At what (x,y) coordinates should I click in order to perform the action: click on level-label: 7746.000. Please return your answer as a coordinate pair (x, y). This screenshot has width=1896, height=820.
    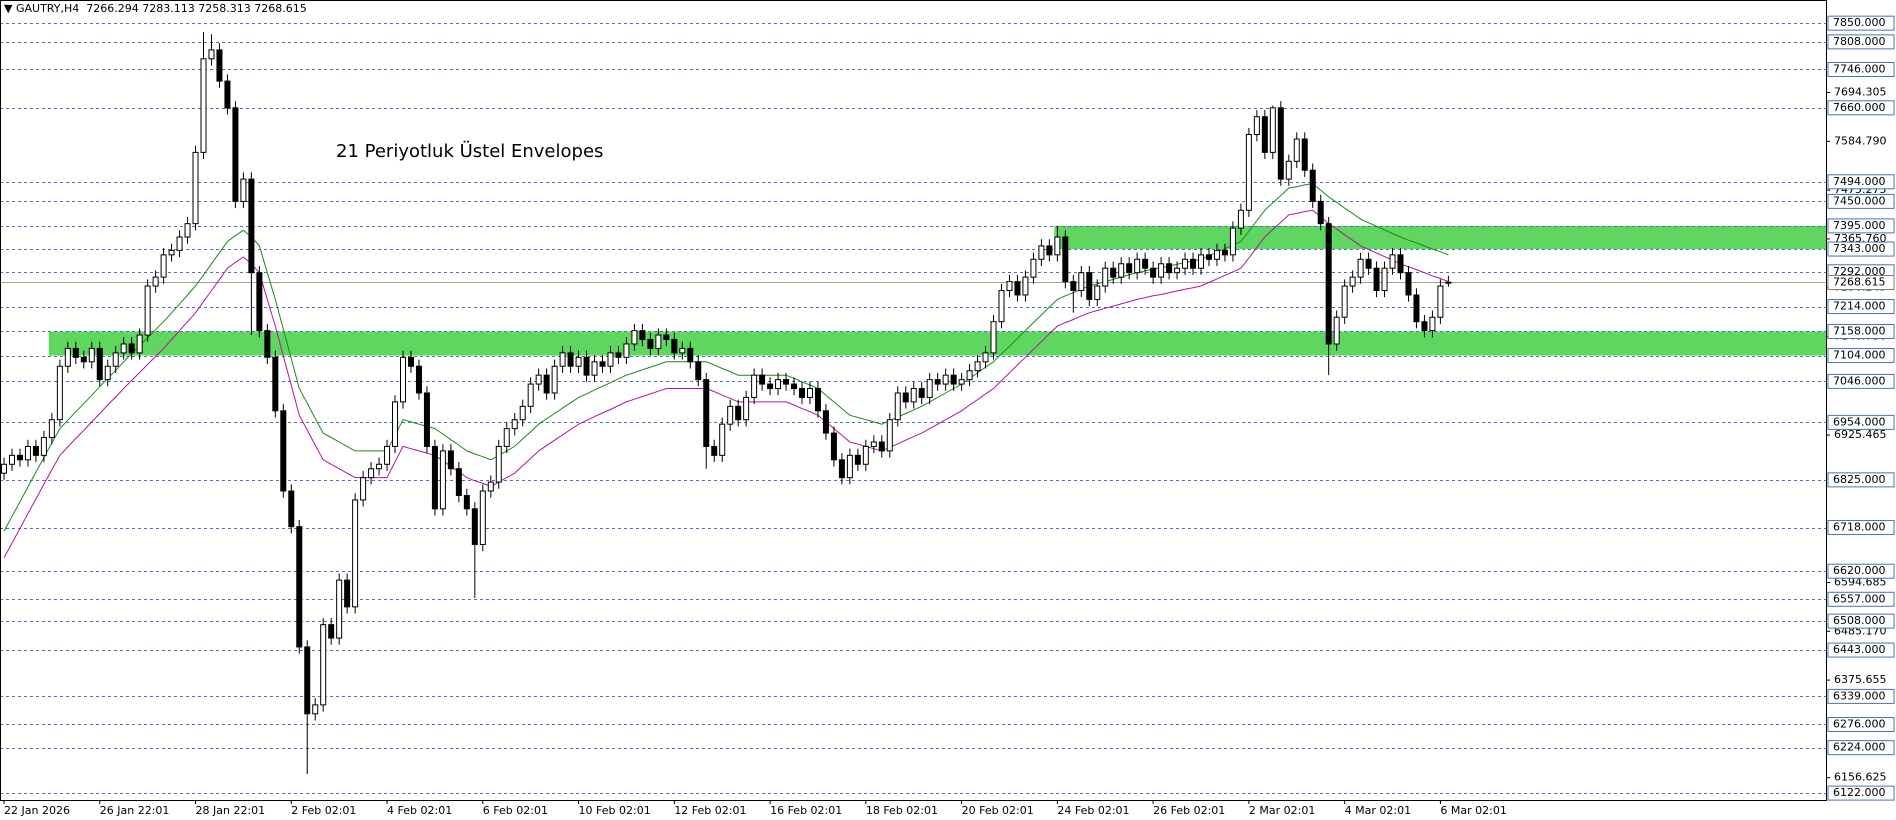
    Looking at the image, I should click on (1859, 68).